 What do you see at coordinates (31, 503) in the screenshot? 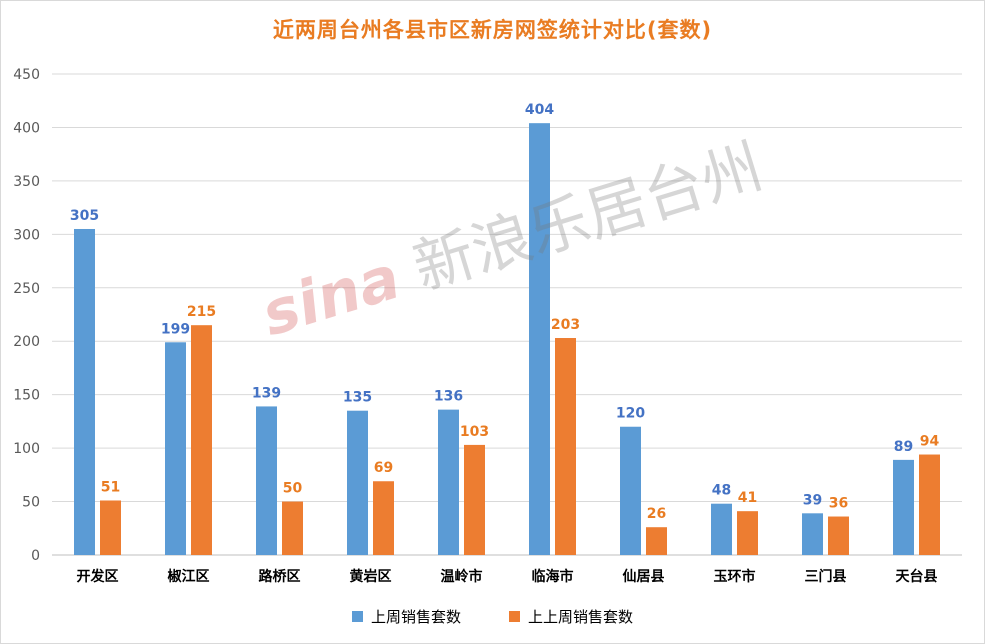
I see `y-tick-label: 50` at bounding box center [31, 503].